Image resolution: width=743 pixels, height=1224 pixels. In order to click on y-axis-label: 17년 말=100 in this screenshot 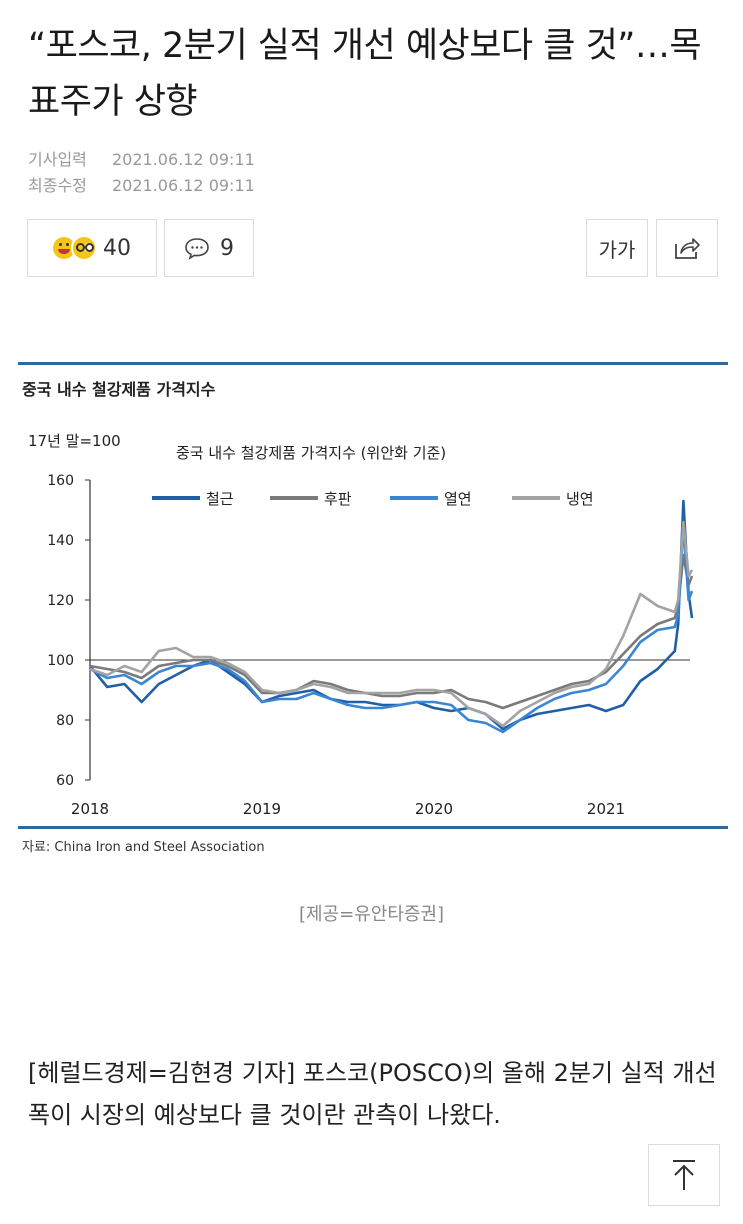, I will do `click(74, 441)`.